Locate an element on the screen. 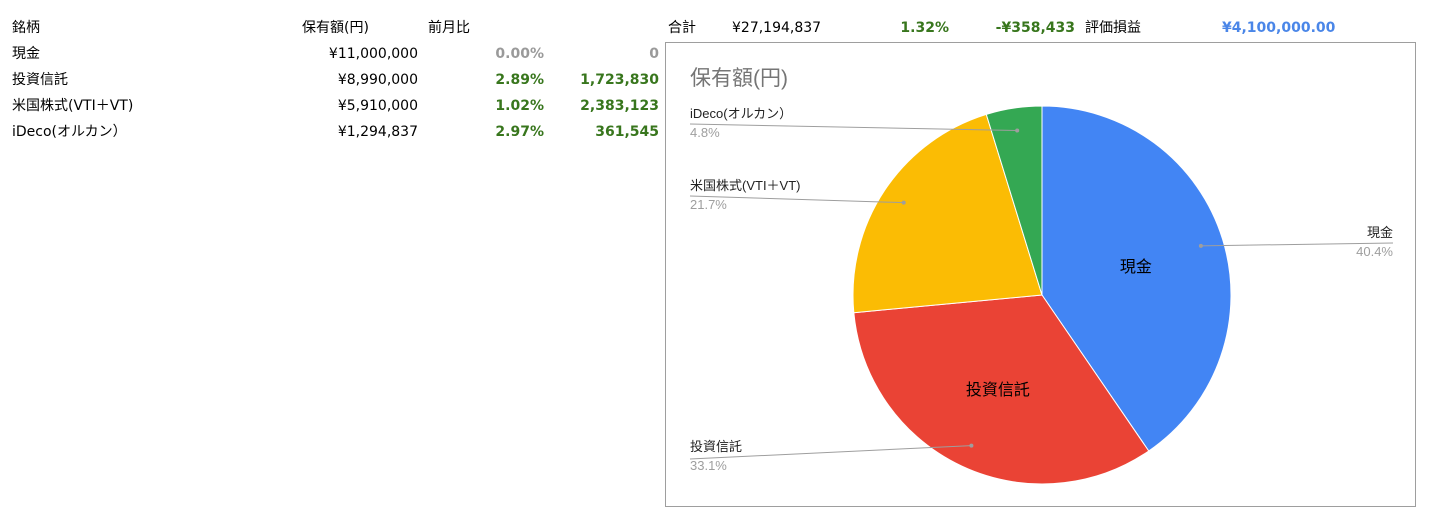  total-label: 合計 is located at coordinates (682, 28).